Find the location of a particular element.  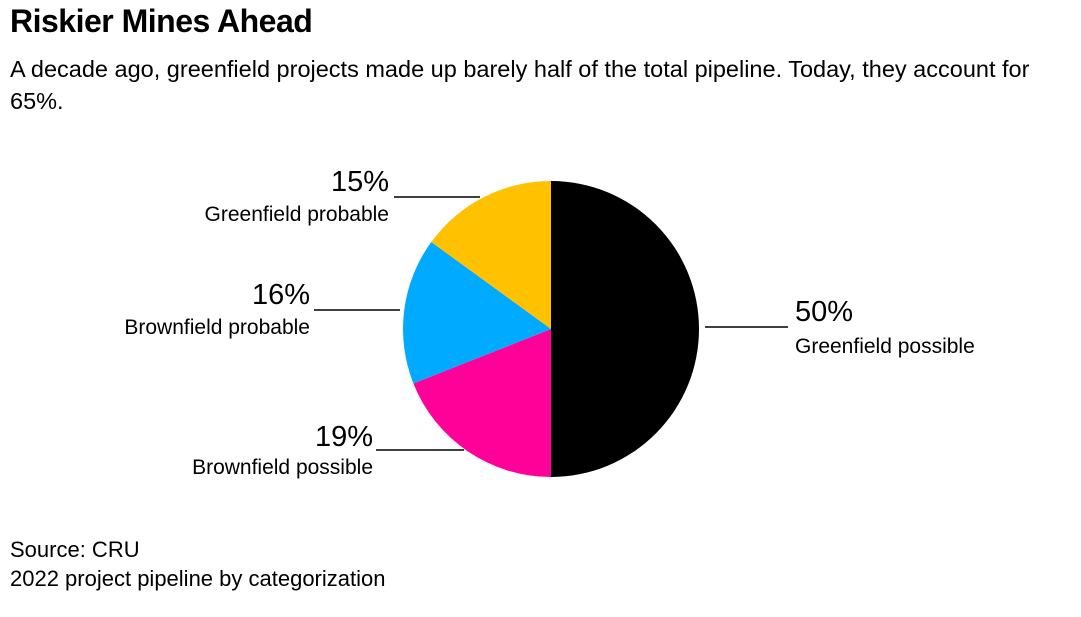

slice-label-greenfield-probable: Greenfield probable is located at coordinates (297, 214).